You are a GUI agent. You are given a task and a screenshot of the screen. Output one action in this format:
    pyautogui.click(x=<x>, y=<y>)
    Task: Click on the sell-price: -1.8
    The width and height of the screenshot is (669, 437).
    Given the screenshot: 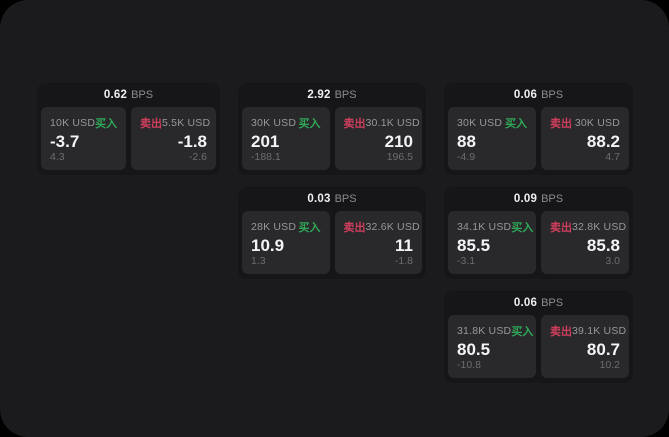 What is the action you would take?
    pyautogui.click(x=192, y=141)
    